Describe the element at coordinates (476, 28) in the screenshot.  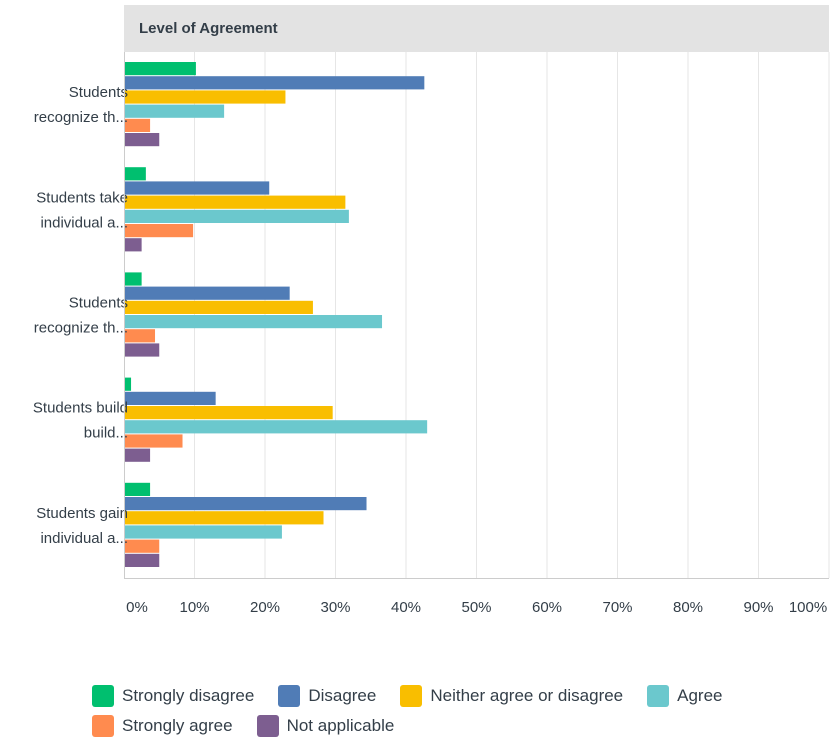
I see `chart-header-band` at that location.